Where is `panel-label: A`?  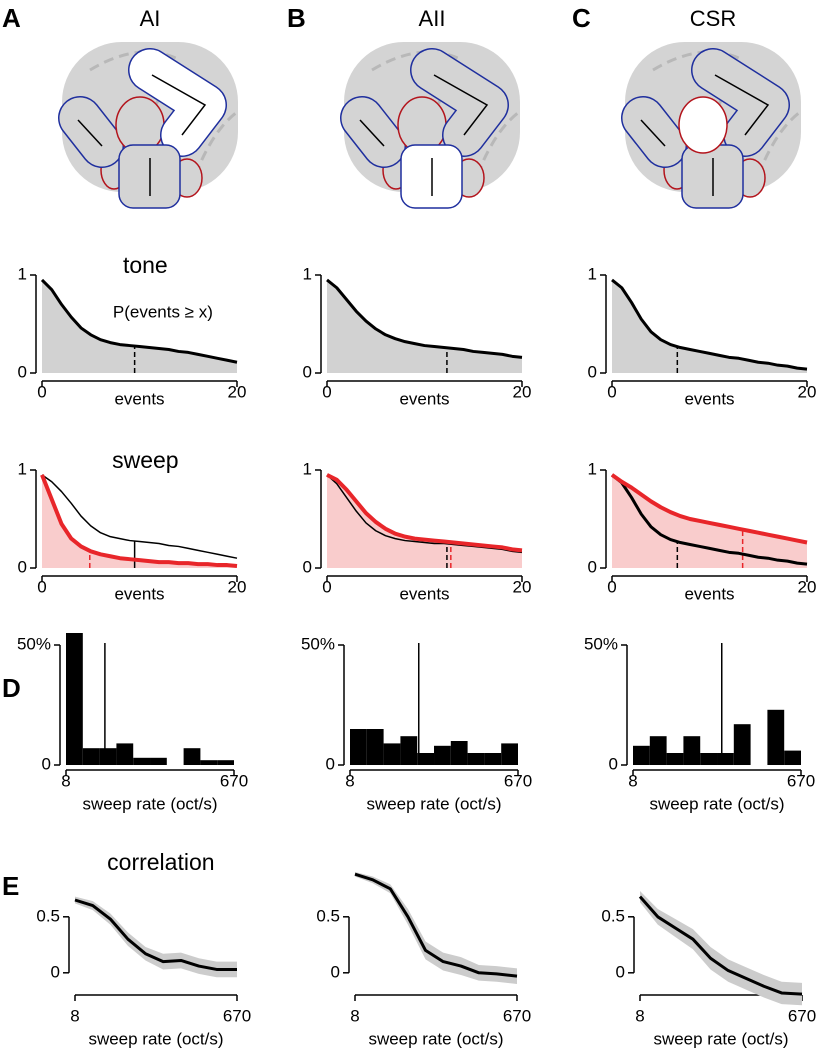
panel-label: A is located at coordinates (11, 18).